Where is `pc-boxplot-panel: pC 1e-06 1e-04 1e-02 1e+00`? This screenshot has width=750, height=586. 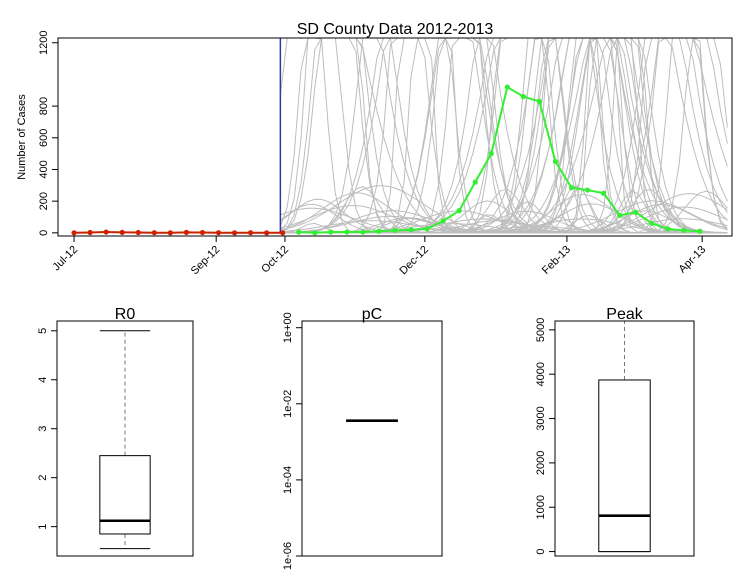 pc-boxplot-panel: pC 1e-06 1e-04 1e-02 1e+00 is located at coordinates (362, 438).